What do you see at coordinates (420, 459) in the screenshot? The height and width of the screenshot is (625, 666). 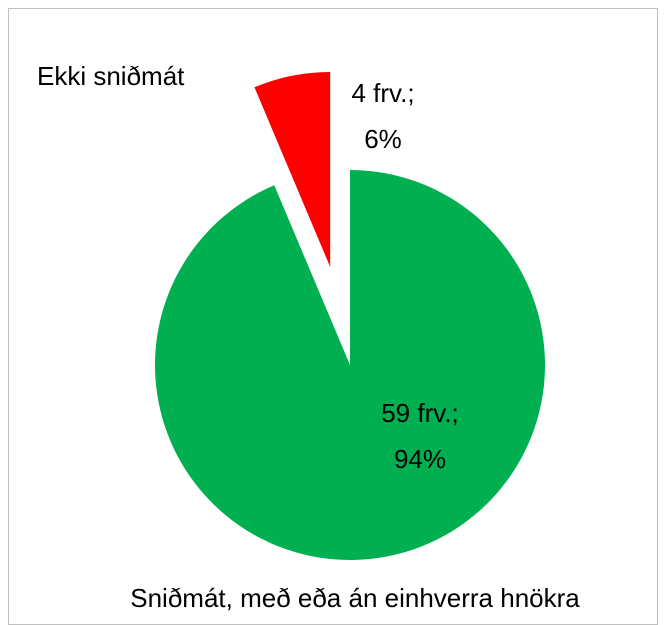 I see `data-label: 94%` at bounding box center [420, 459].